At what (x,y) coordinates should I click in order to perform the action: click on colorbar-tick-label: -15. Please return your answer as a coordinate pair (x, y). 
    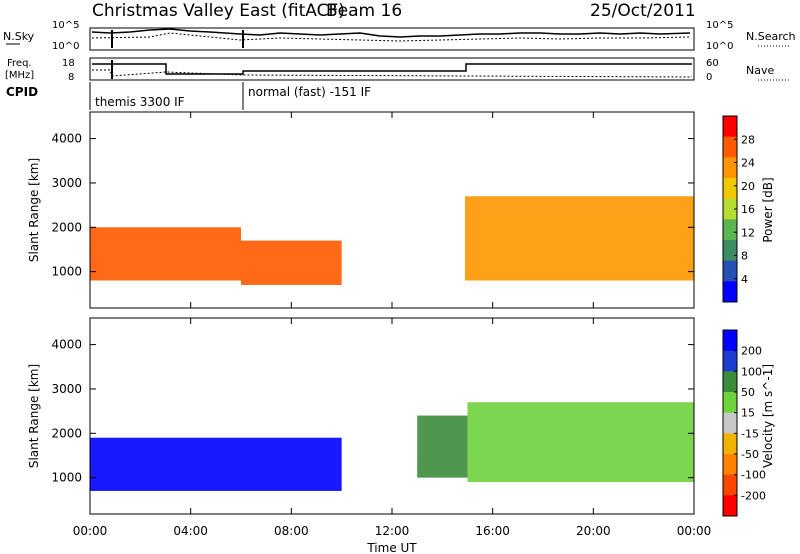
    Looking at the image, I should click on (750, 433).